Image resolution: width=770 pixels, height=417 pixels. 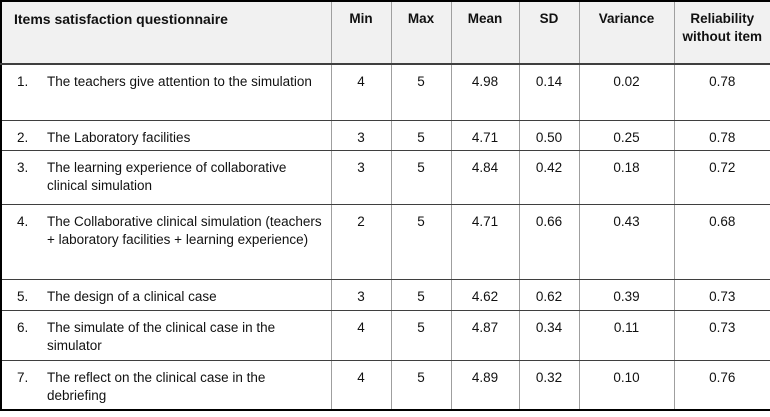 What do you see at coordinates (23, 81) in the screenshot?
I see `item-number: 1.` at bounding box center [23, 81].